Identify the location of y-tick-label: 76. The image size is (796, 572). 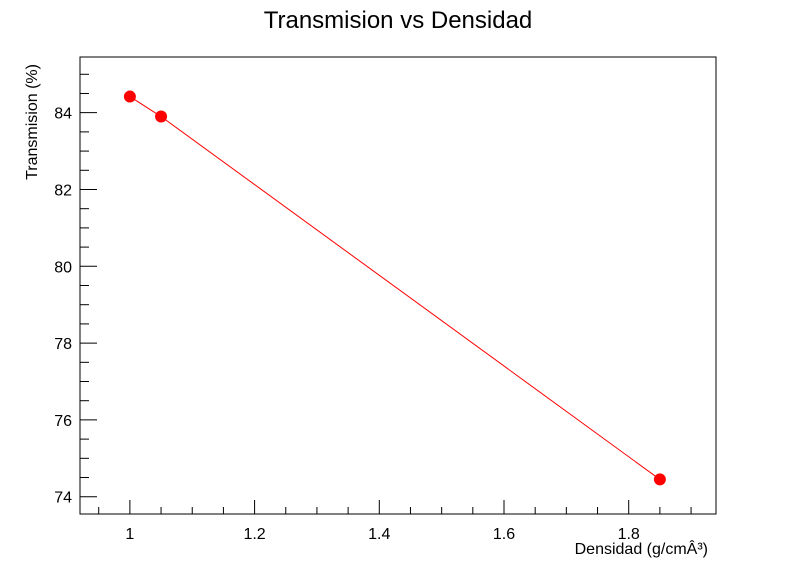
(63, 421).